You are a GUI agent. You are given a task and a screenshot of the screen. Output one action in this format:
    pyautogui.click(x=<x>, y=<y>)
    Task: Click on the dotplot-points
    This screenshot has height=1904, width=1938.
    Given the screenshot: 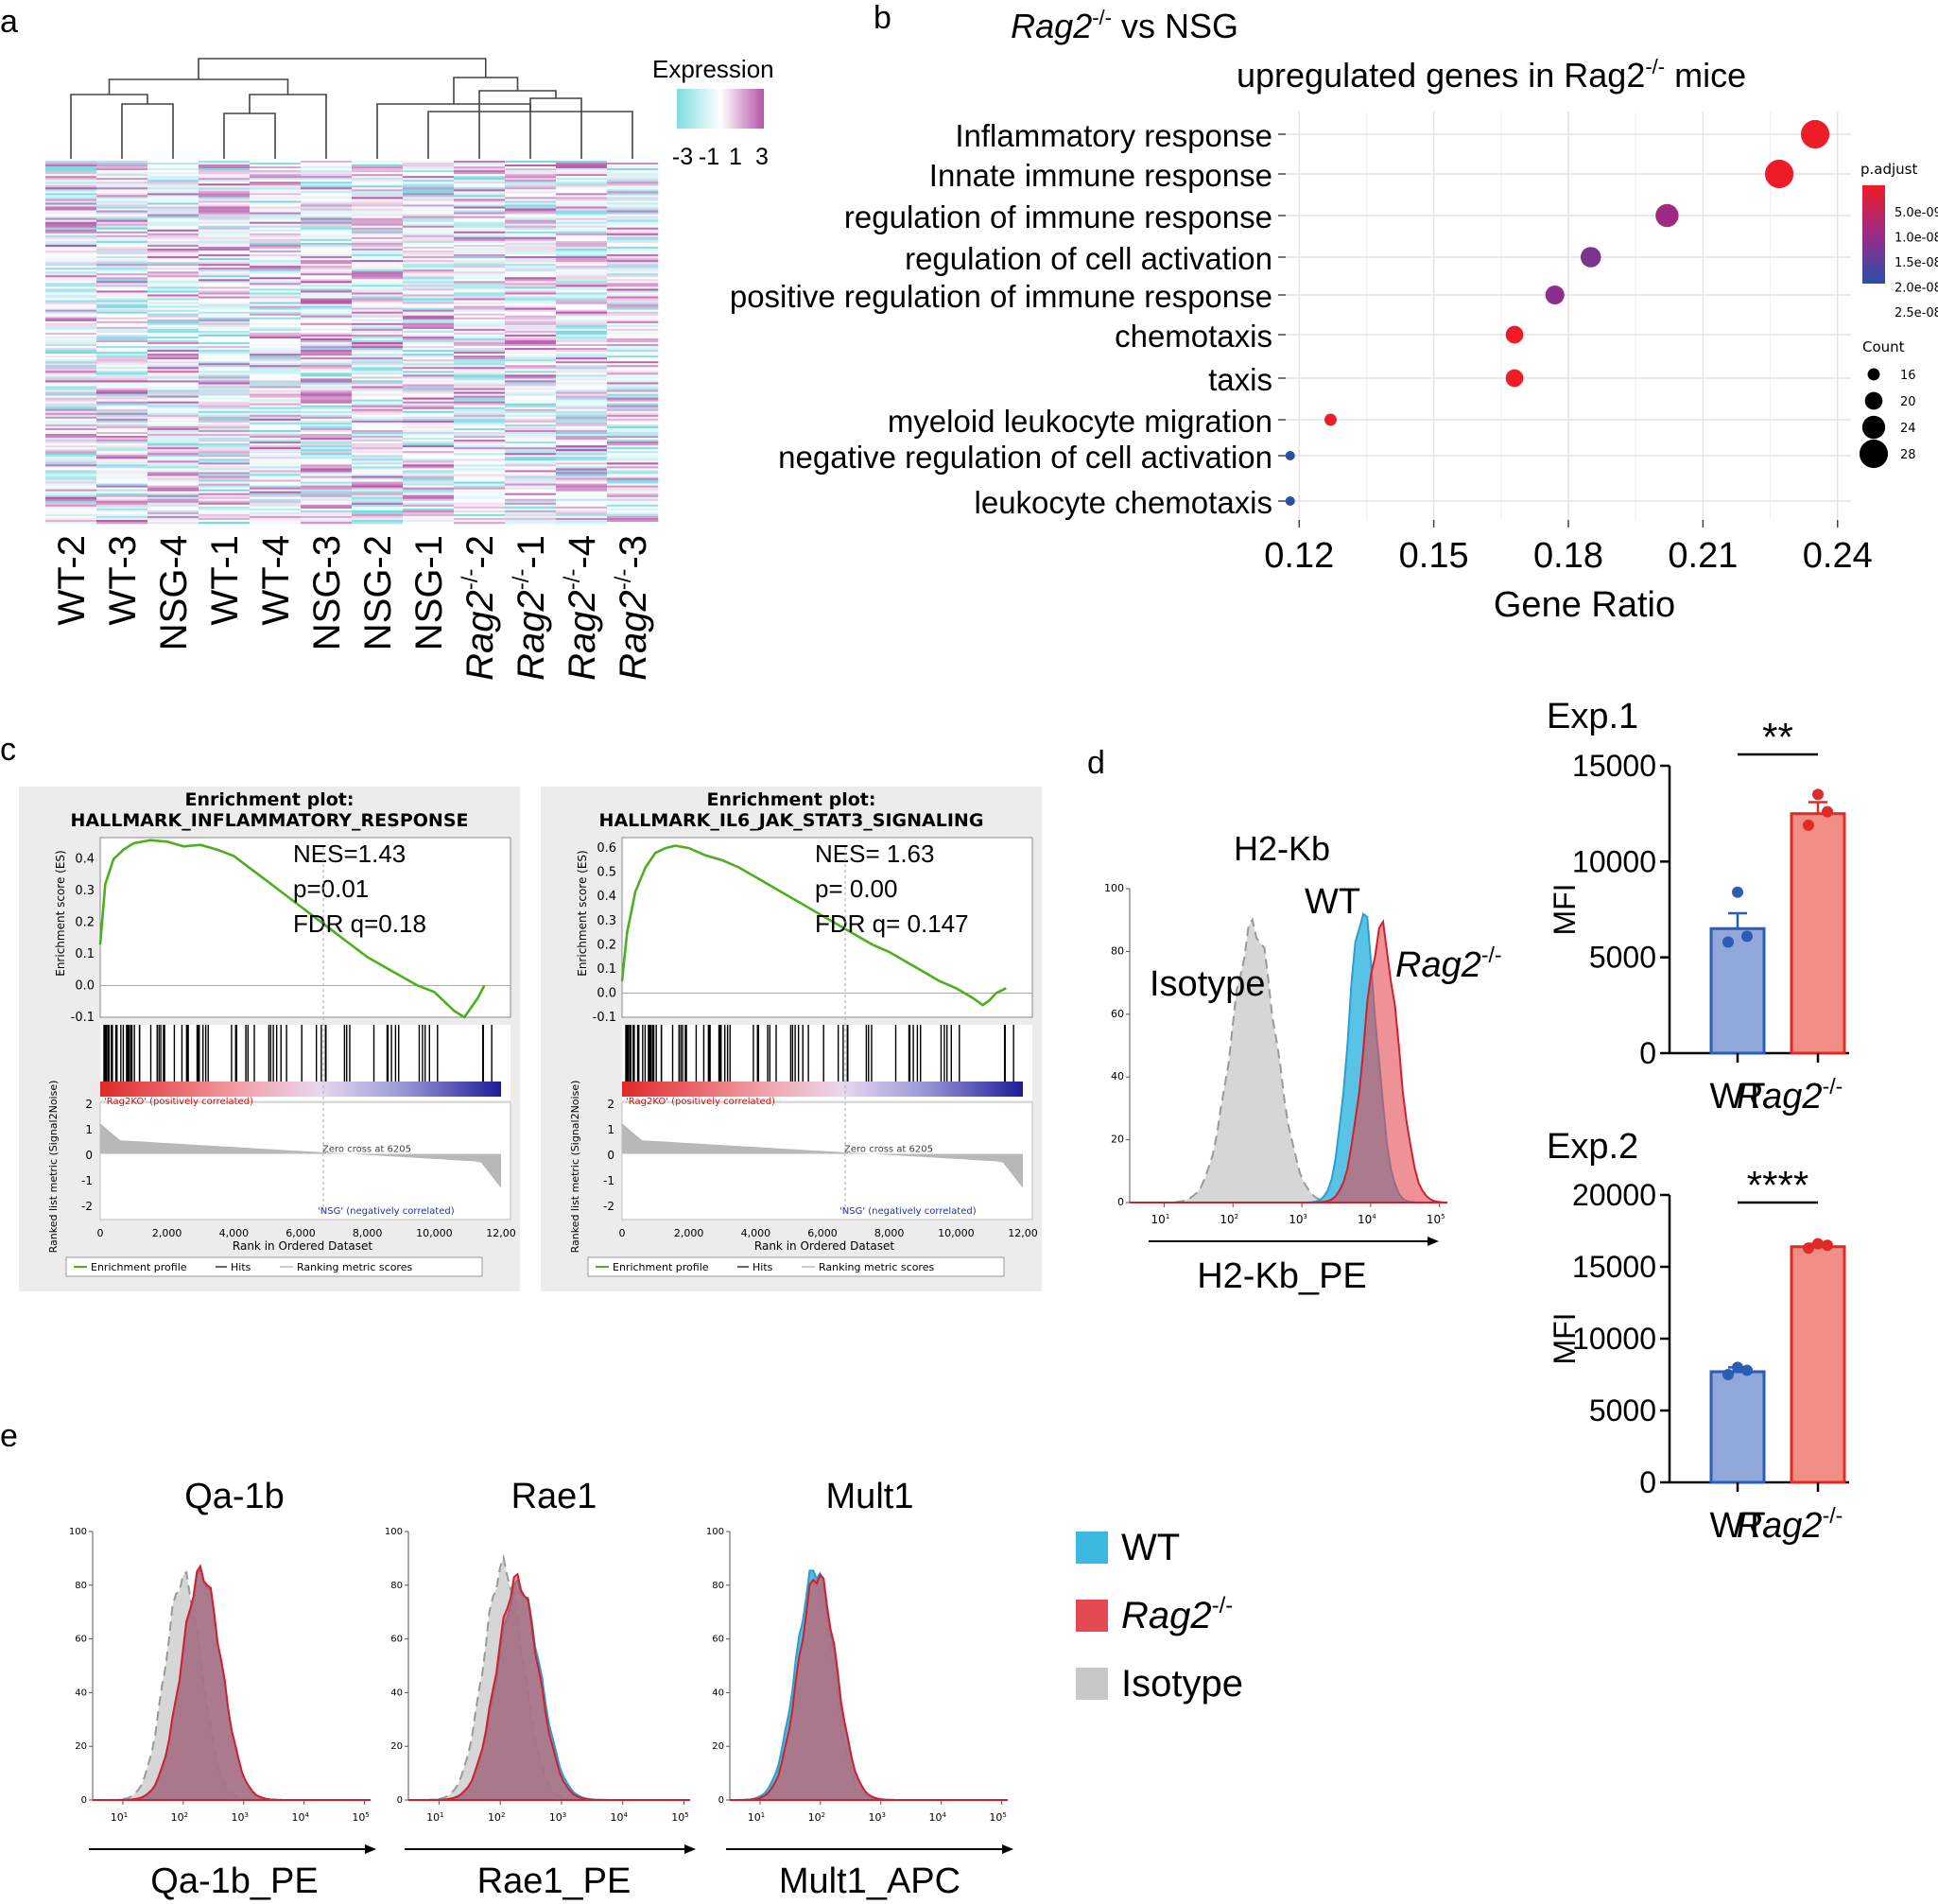 What is the action you would take?
    pyautogui.click(x=1557, y=313)
    